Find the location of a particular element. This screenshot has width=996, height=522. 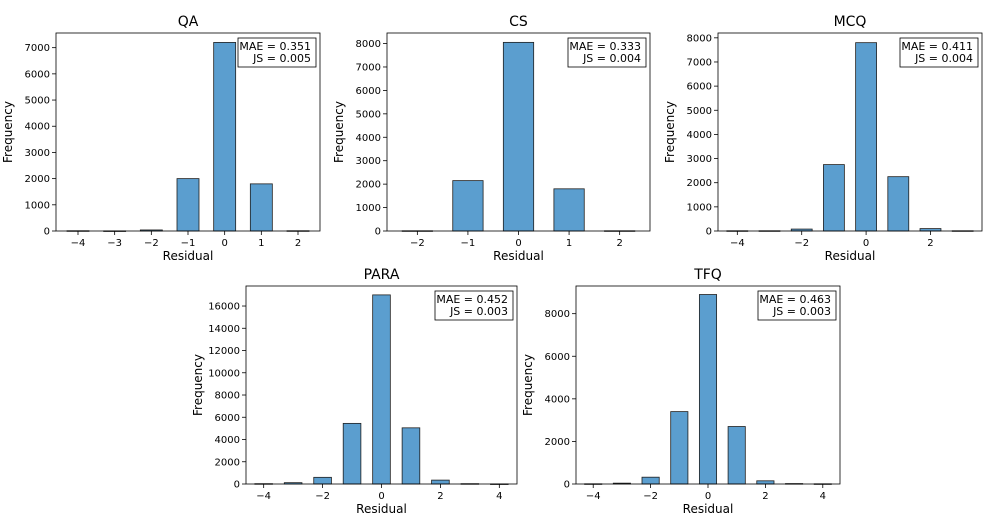

y-tick-label: 16000 is located at coordinates (224, 307).